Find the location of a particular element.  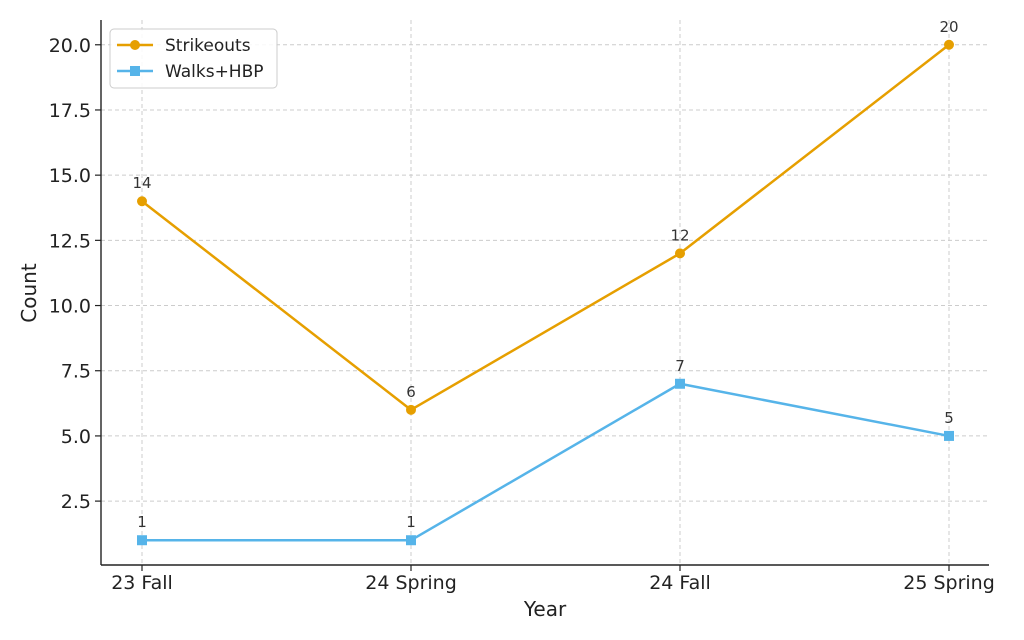

x-tick-label: 25 Spring is located at coordinates (949, 583).